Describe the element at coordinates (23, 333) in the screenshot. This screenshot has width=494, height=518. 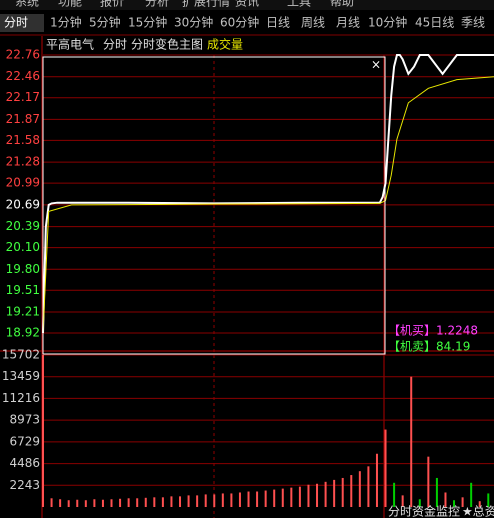
I see `y-tick-label: 18.92` at that location.